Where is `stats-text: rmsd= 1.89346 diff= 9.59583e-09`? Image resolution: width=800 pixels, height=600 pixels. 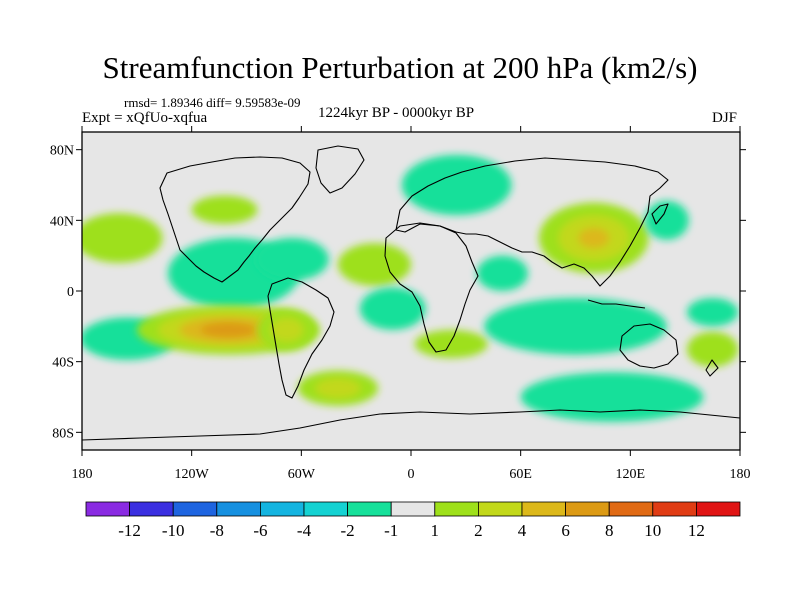 stats-text: rmsd= 1.89346 diff= 9.59583e-09 is located at coordinates (212, 102).